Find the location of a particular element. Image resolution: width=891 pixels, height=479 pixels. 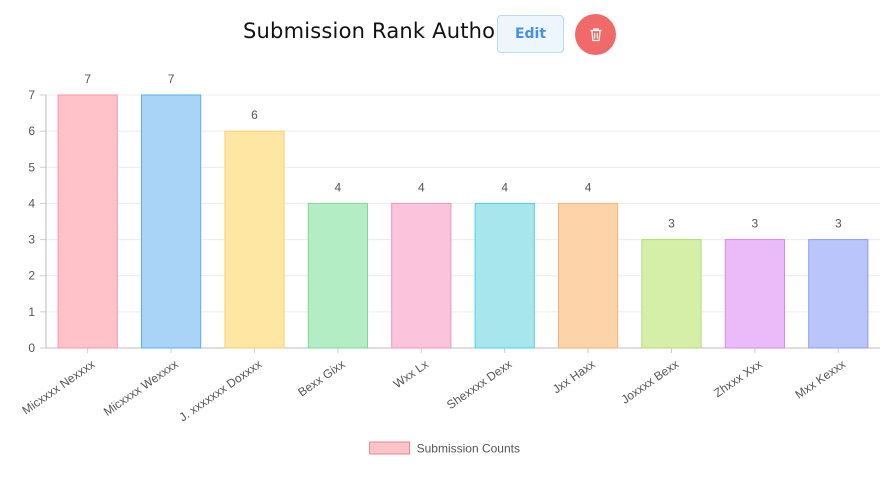

y-tick-label: 1 is located at coordinates (31, 312).